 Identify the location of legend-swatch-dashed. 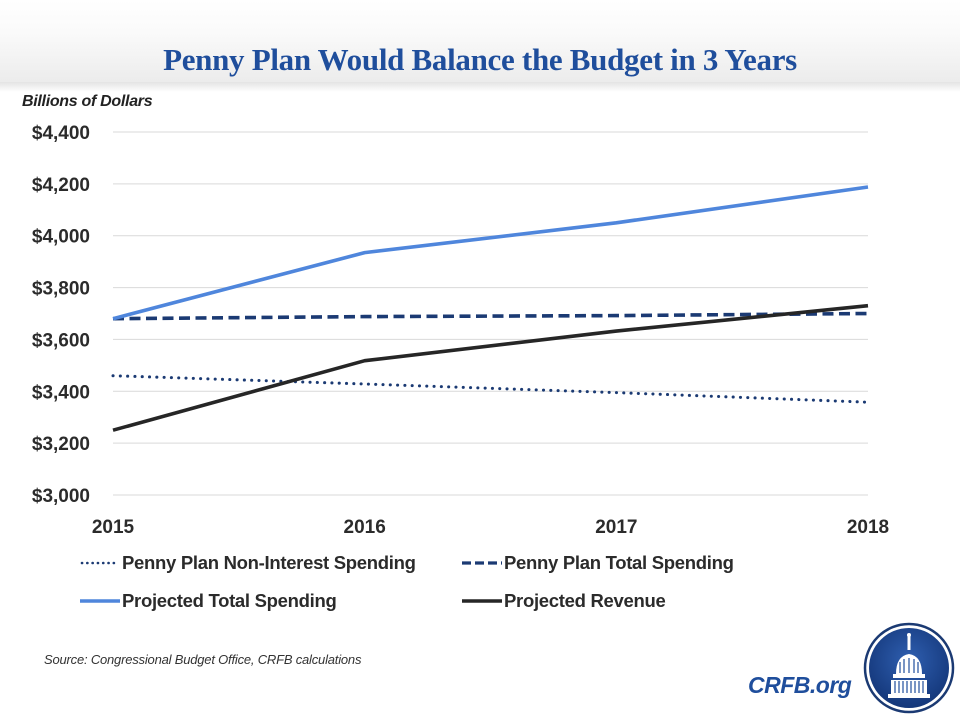
(482, 563).